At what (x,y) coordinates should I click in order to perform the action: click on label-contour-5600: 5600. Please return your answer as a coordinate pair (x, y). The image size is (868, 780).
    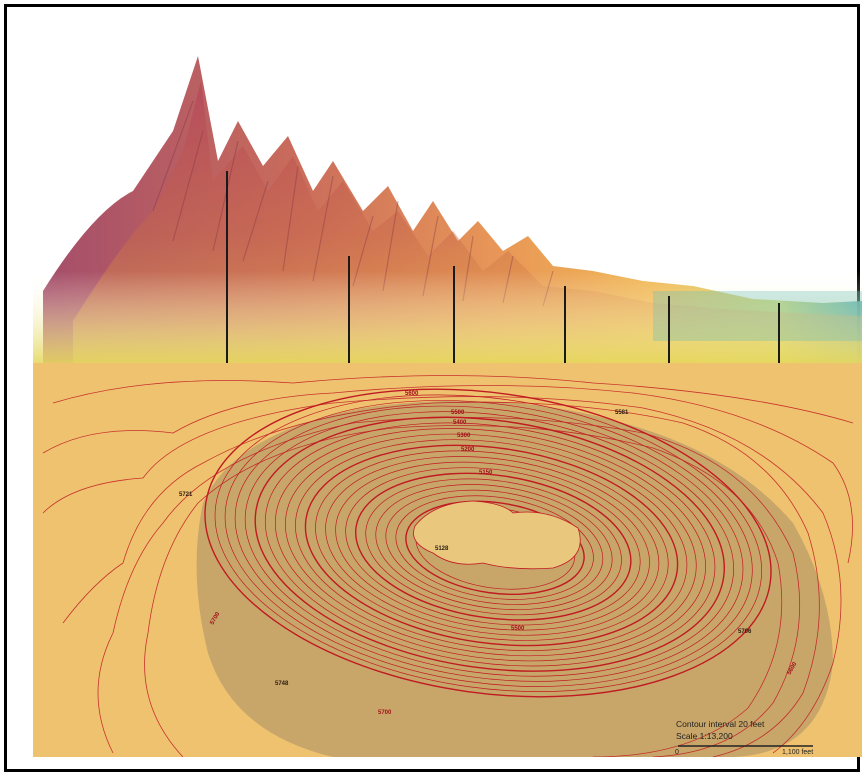
    Looking at the image, I should click on (412, 394).